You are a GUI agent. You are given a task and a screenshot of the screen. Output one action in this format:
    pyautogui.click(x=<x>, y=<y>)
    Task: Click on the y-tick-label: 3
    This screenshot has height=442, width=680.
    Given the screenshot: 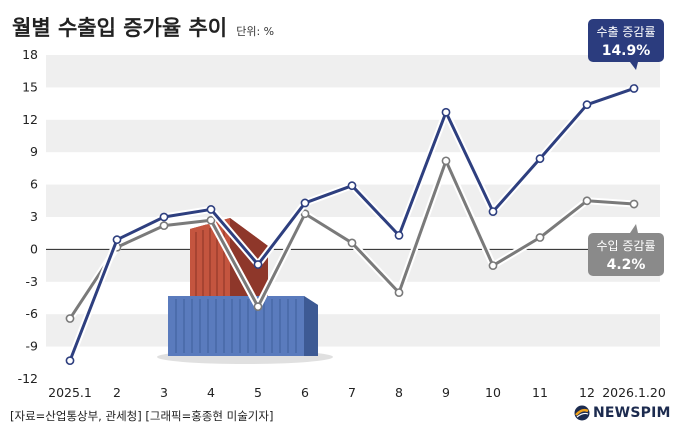 What is the action you would take?
    pyautogui.click(x=34, y=216)
    